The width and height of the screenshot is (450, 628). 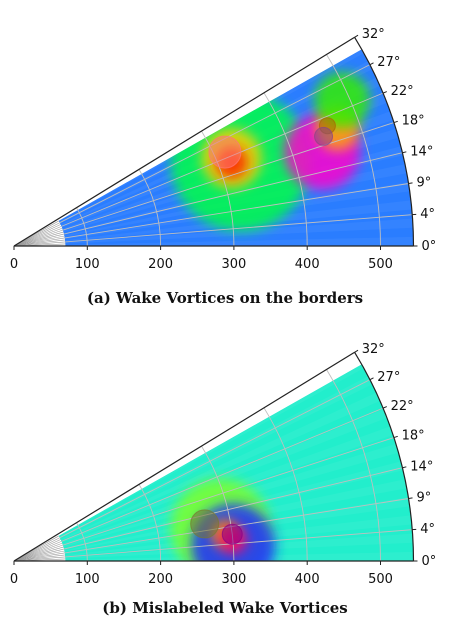 What do you see at coordinates (201, 574) in the screenshot?
I see `r-ticks: 0 100 200 300 400 500` at bounding box center [201, 574].